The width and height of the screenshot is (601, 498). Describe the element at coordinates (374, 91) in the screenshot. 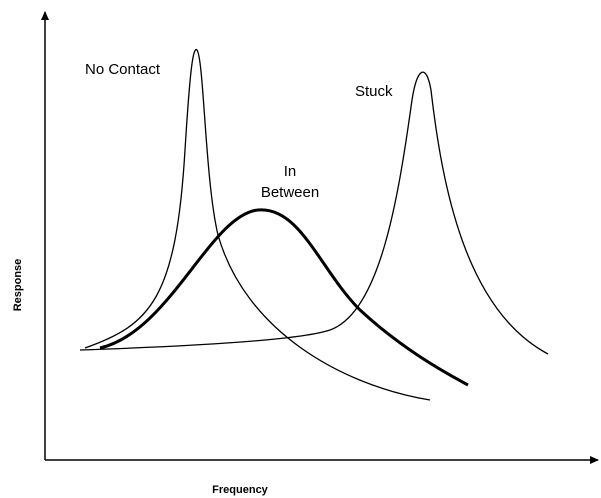

I see `curve-label: Stuck` at that location.